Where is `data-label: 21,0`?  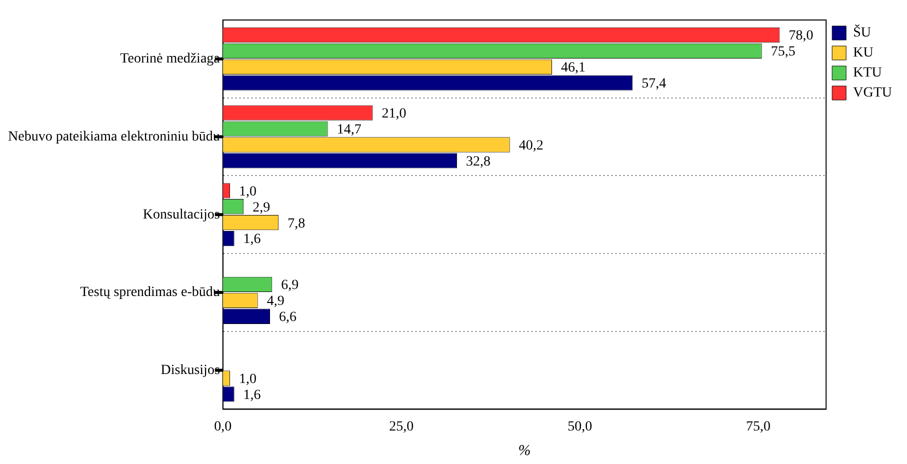
data-label: 21,0 is located at coordinates (394, 114).